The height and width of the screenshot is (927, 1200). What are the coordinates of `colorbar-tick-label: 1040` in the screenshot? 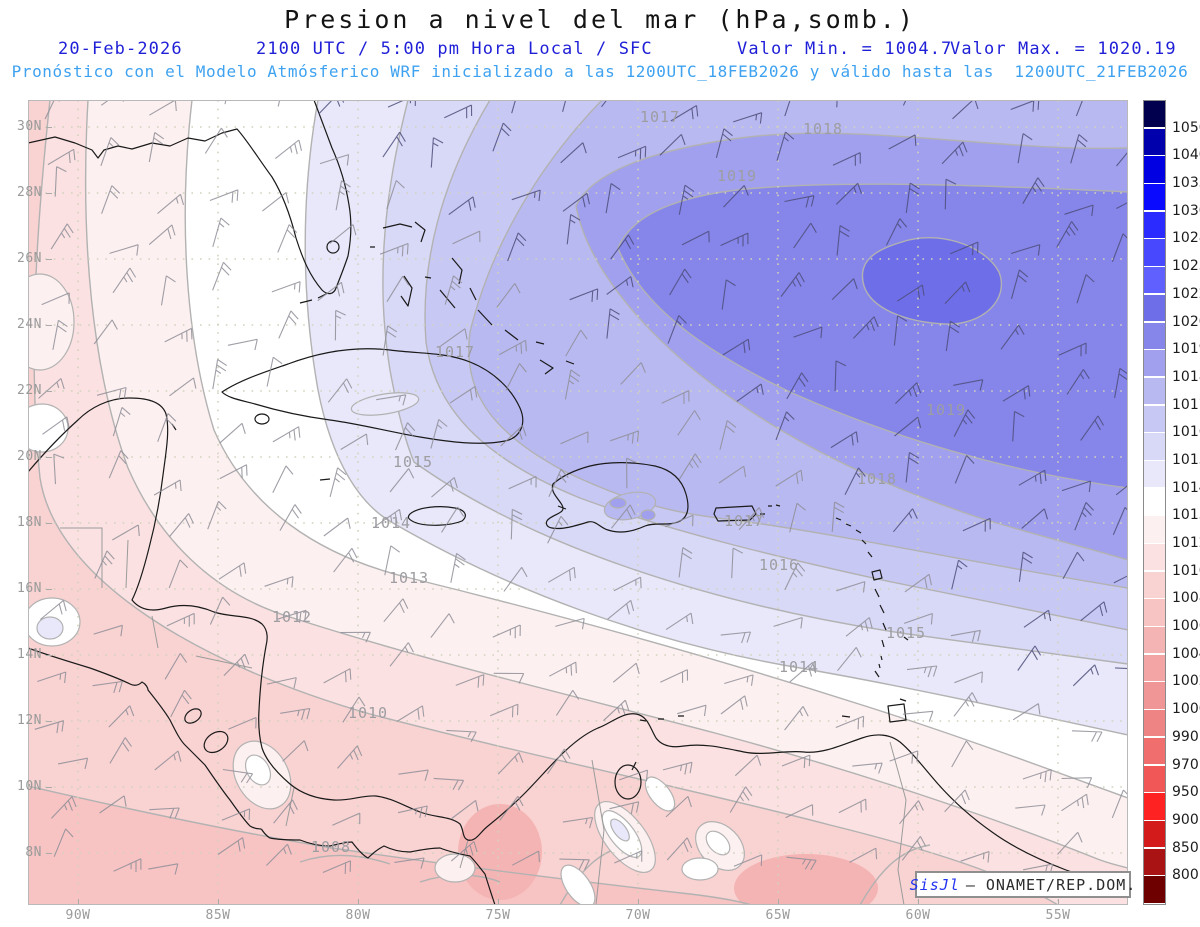 It's located at (1186, 155).